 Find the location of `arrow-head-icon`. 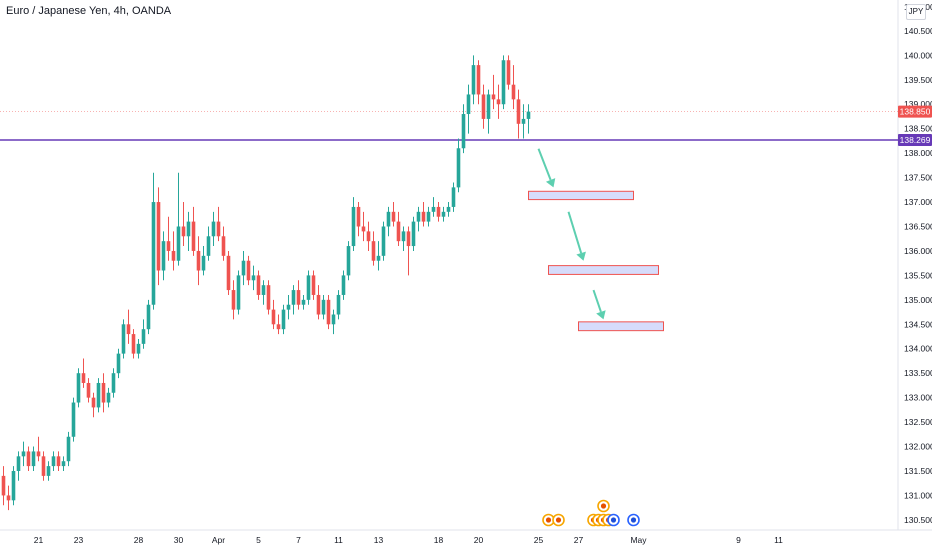

arrow-head-icon is located at coordinates (550, 183).